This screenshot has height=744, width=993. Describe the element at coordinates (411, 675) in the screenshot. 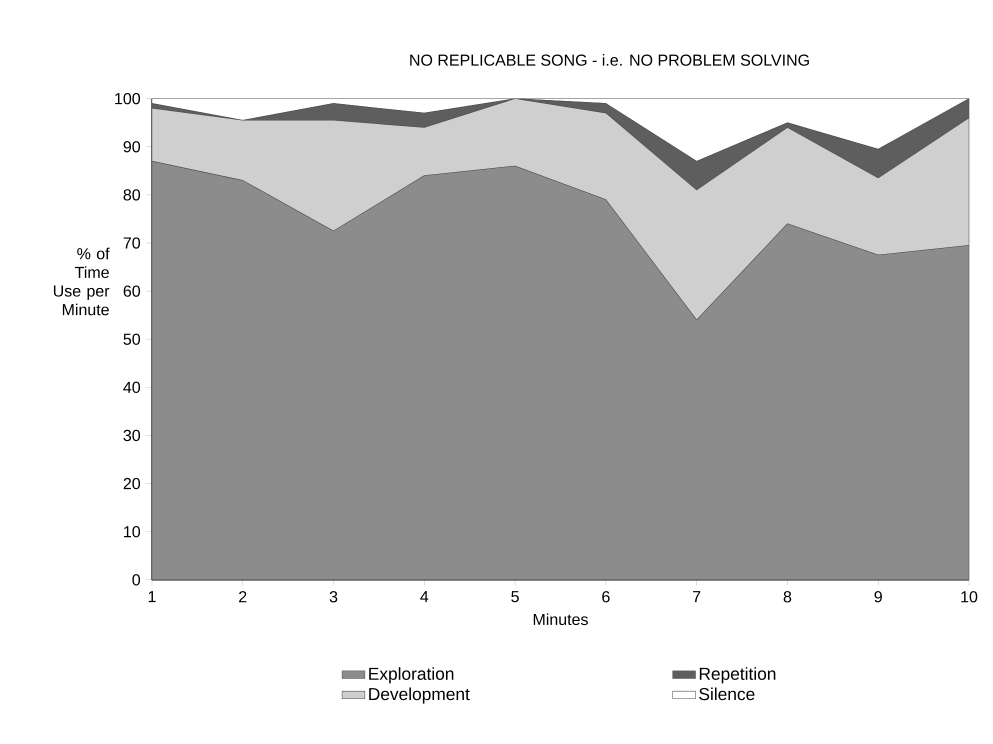

I see `legend-label: Exploration` at that location.